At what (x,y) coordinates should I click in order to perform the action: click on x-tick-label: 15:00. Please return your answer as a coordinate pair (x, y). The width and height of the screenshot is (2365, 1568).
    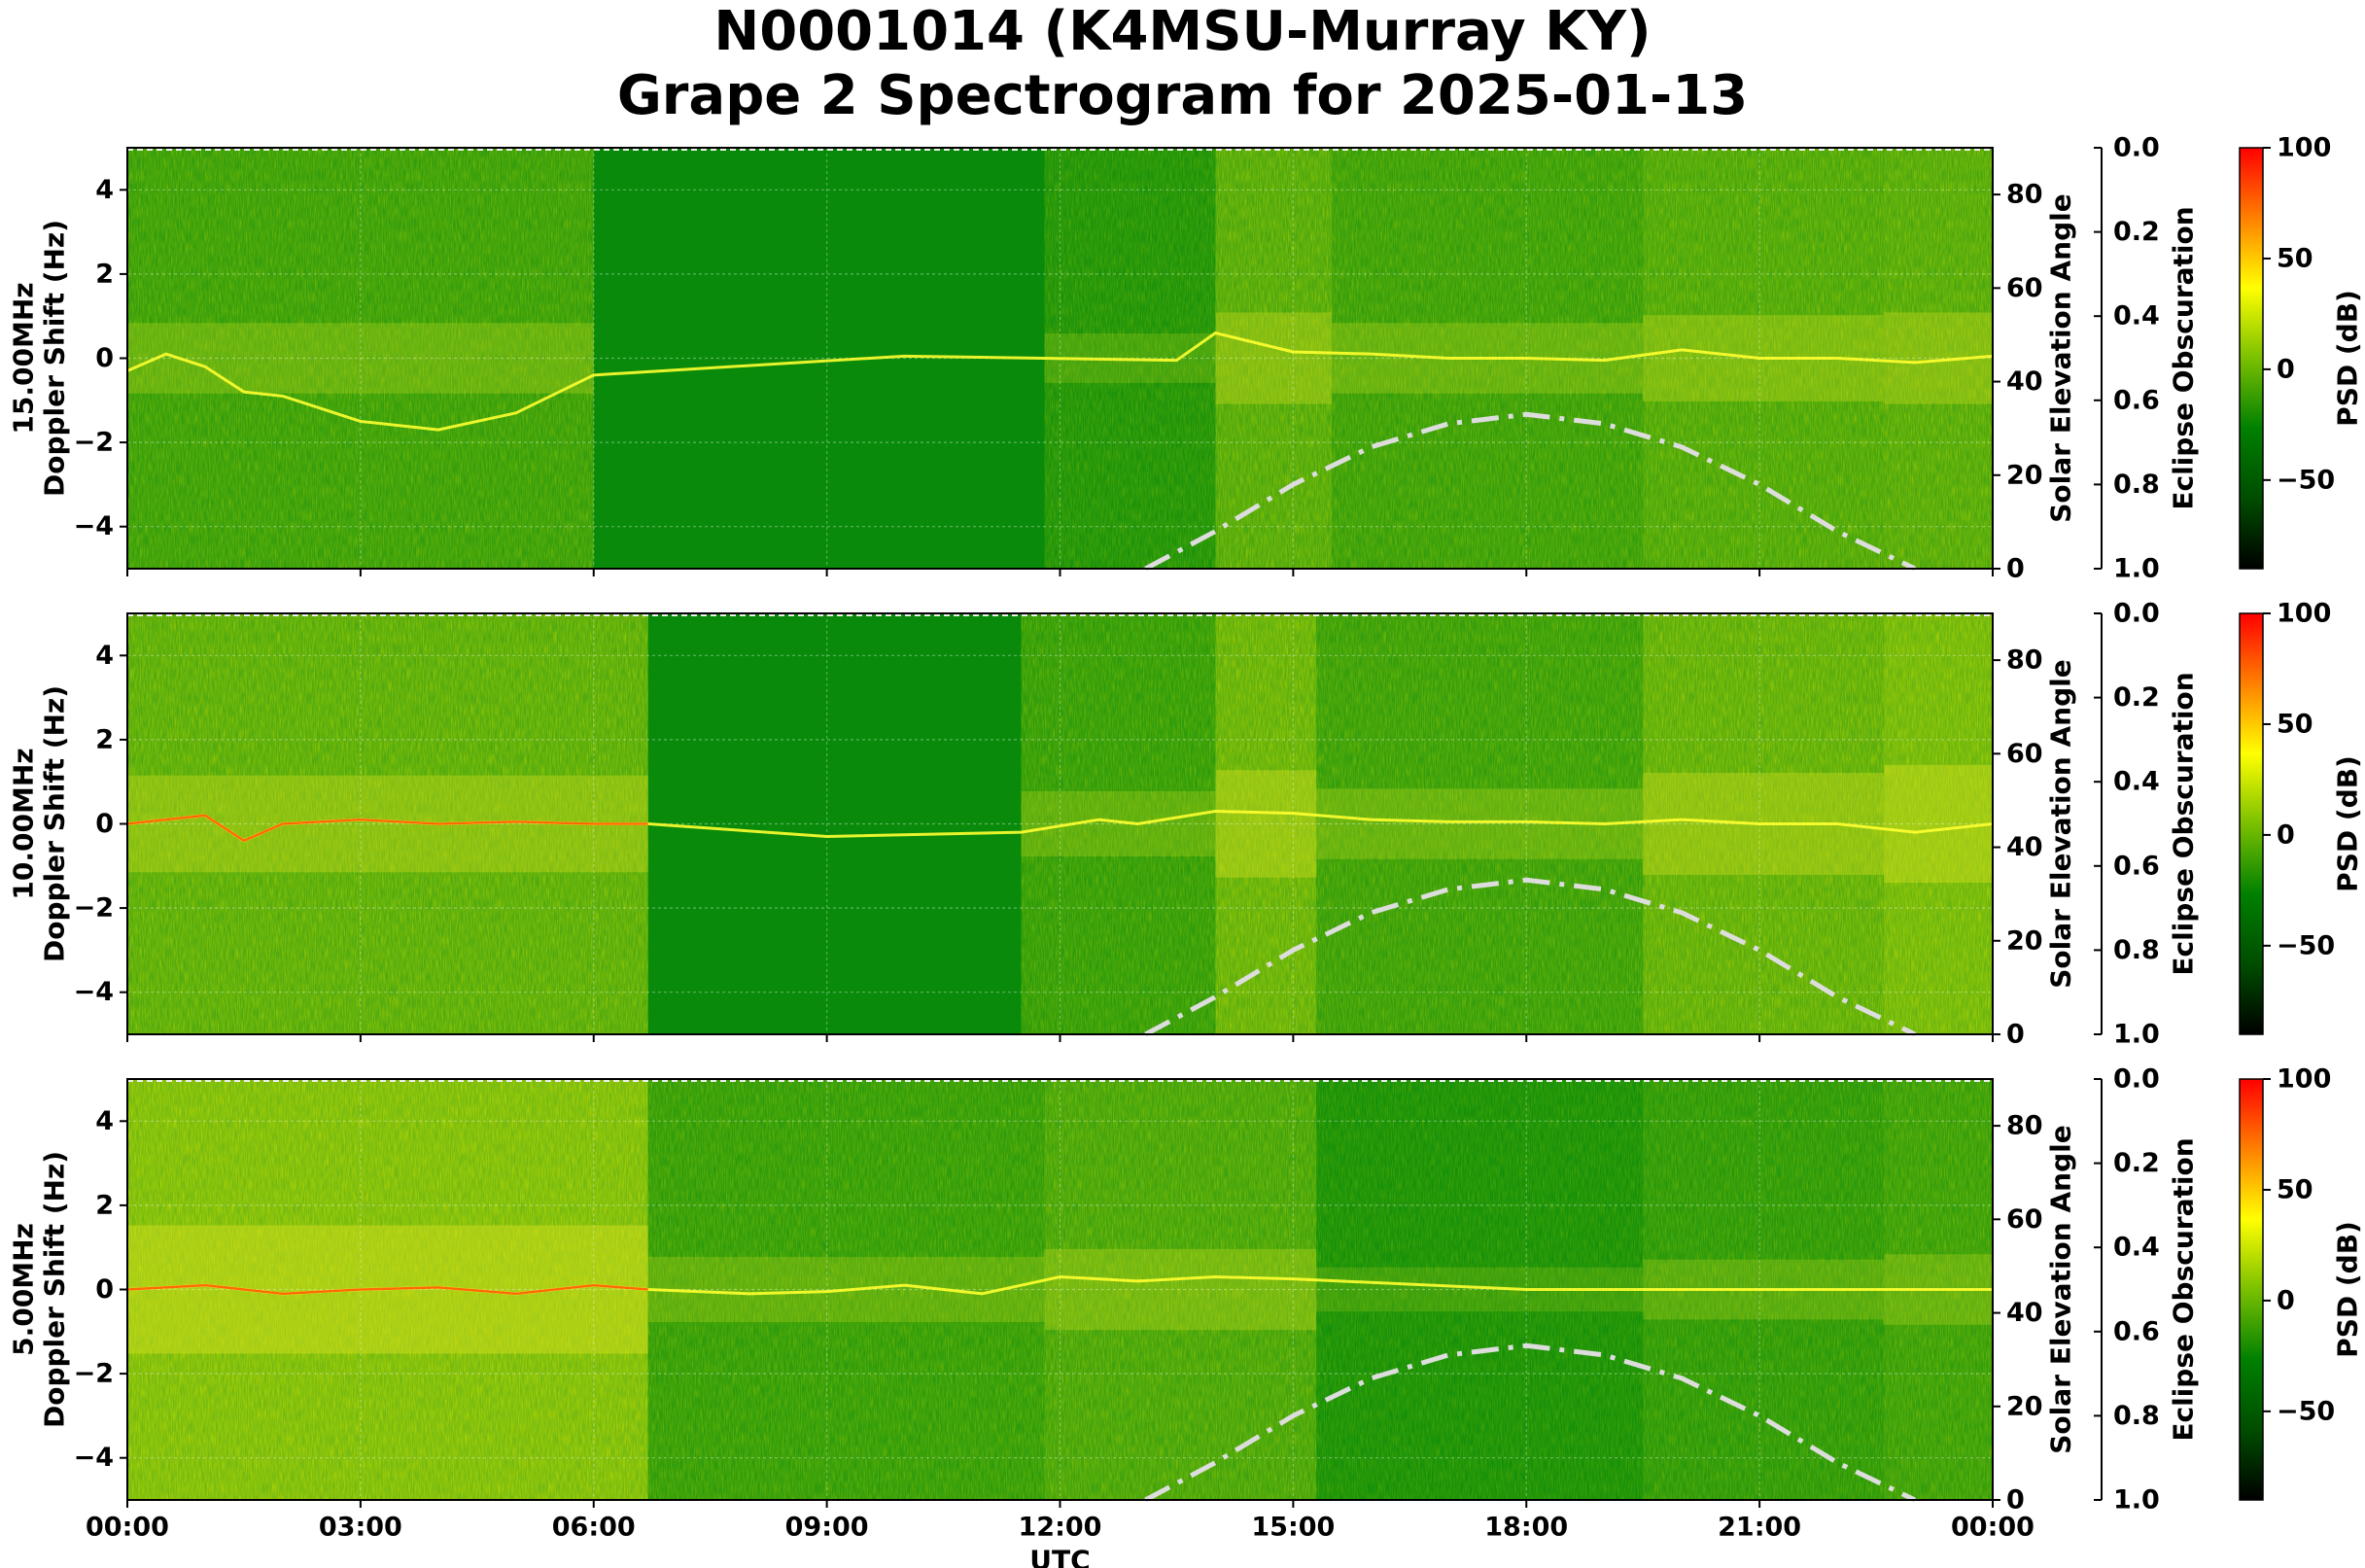
    Looking at the image, I should click on (1293, 1528).